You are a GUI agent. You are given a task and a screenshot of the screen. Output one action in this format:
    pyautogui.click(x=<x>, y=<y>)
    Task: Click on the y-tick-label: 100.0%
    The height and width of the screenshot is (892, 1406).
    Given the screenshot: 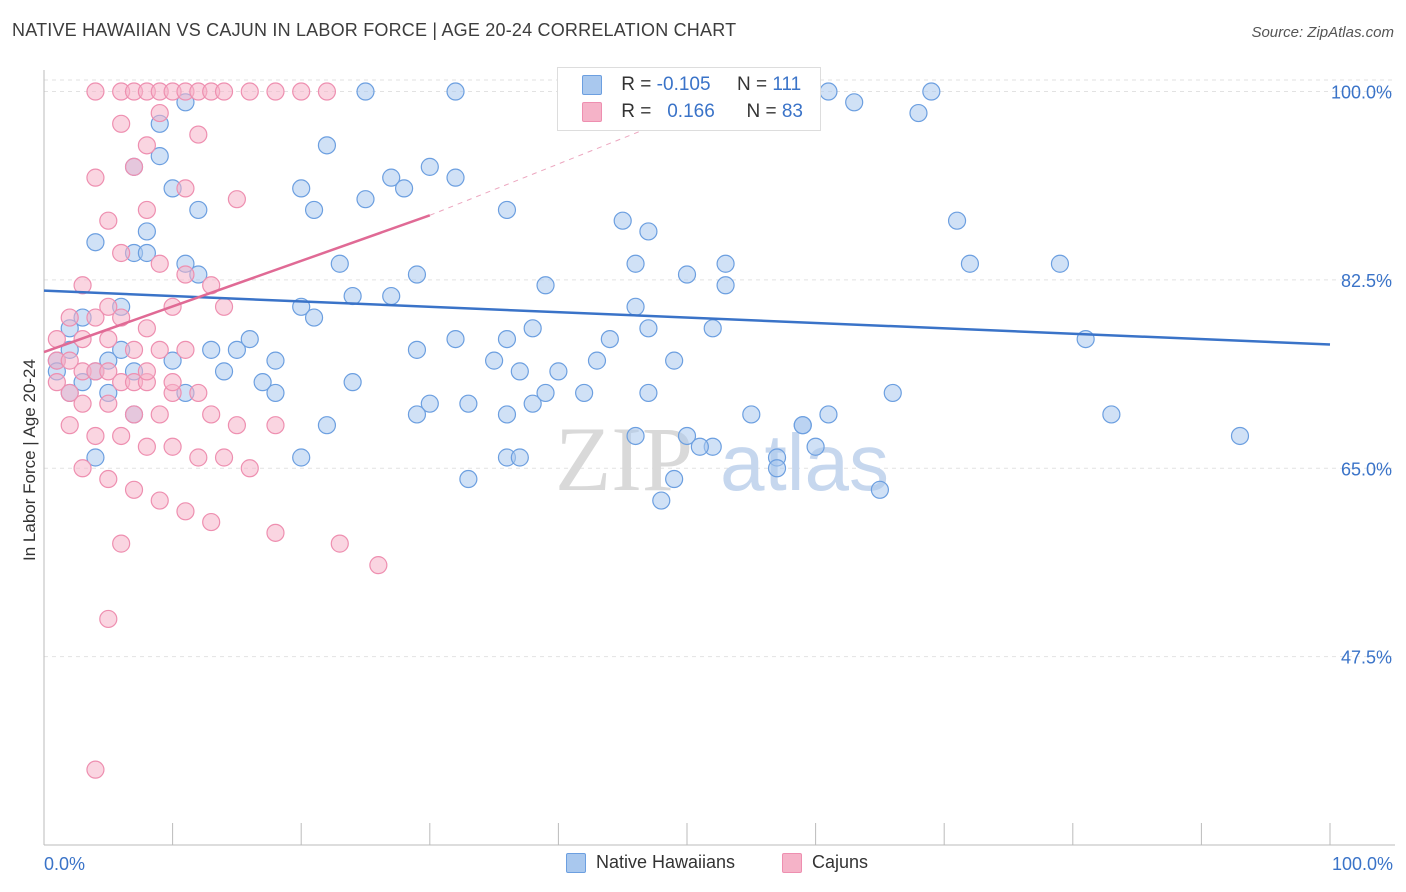 What is the action you would take?
    pyautogui.click(x=1361, y=93)
    